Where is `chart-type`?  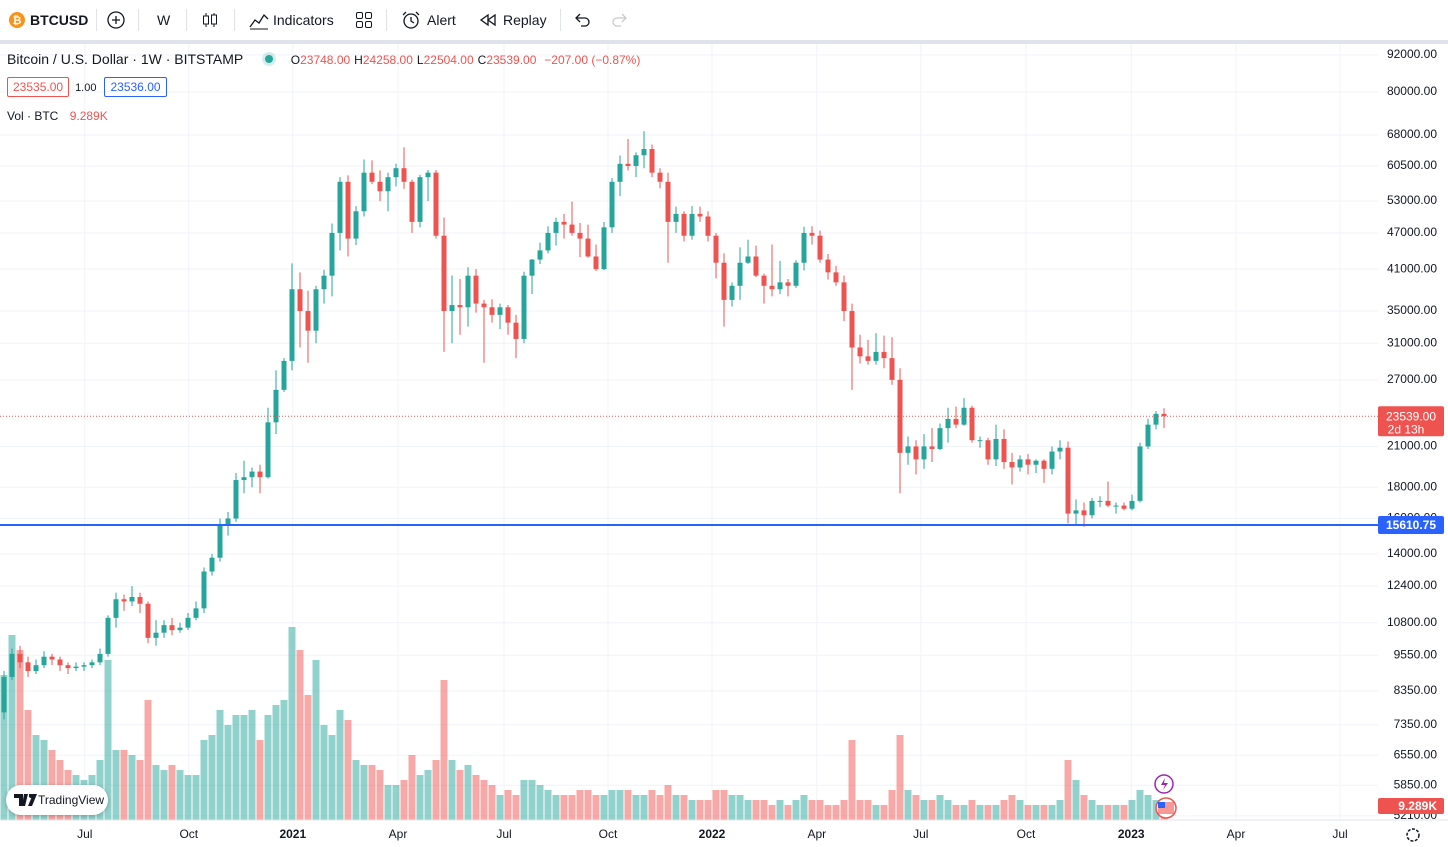 chart-type is located at coordinates (210, 20).